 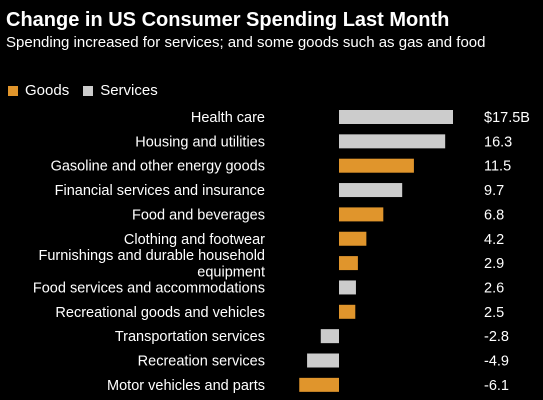 What do you see at coordinates (201, 362) in the screenshot?
I see `category-label: Recreation services` at bounding box center [201, 362].